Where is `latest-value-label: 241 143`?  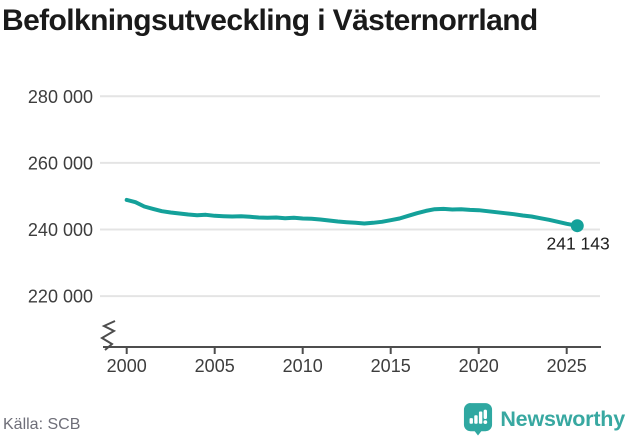 latest-value-label: 241 143 is located at coordinates (577, 244).